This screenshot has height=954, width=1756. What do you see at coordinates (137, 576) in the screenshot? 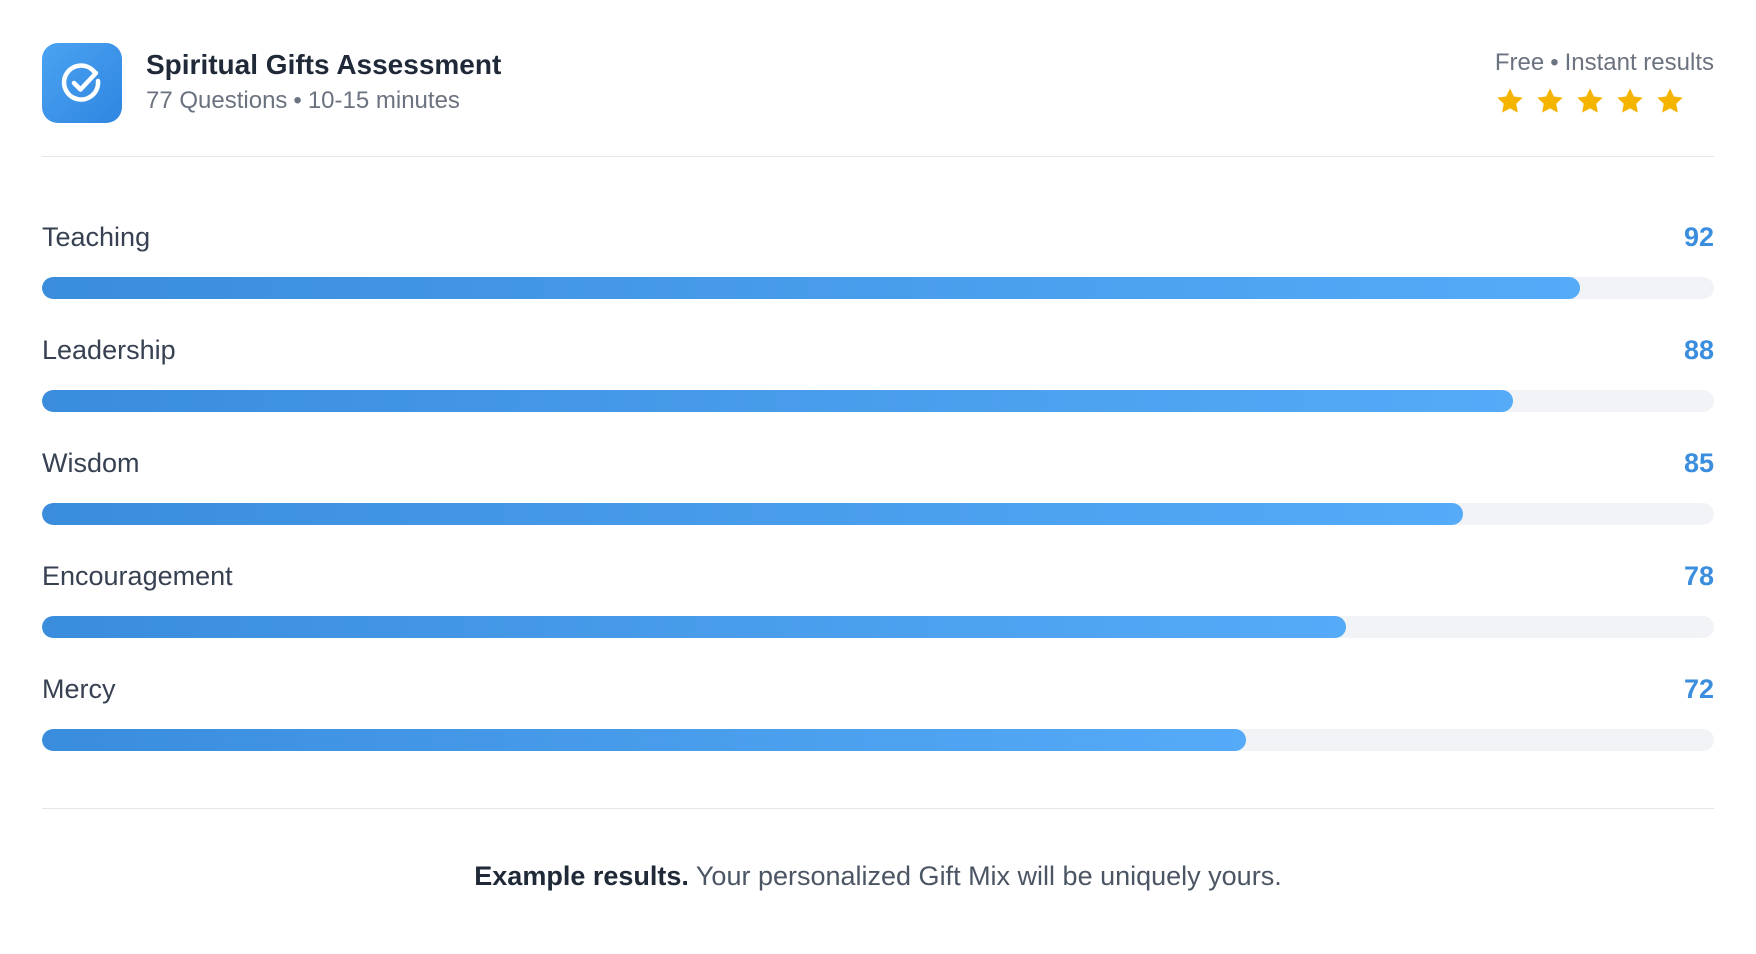
I see `gift-label: Encouragement` at bounding box center [137, 576].